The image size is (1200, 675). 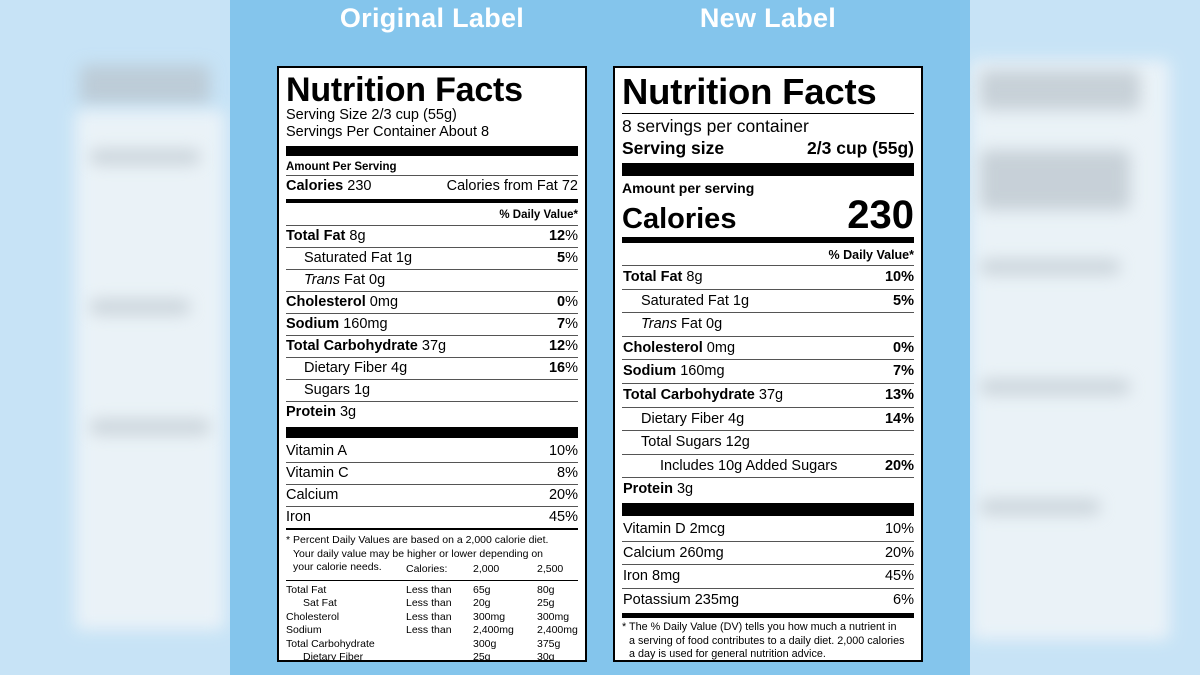 I want to click on nutrient-row-total-fat: Total Fat 8g 12%, so click(x=432, y=236).